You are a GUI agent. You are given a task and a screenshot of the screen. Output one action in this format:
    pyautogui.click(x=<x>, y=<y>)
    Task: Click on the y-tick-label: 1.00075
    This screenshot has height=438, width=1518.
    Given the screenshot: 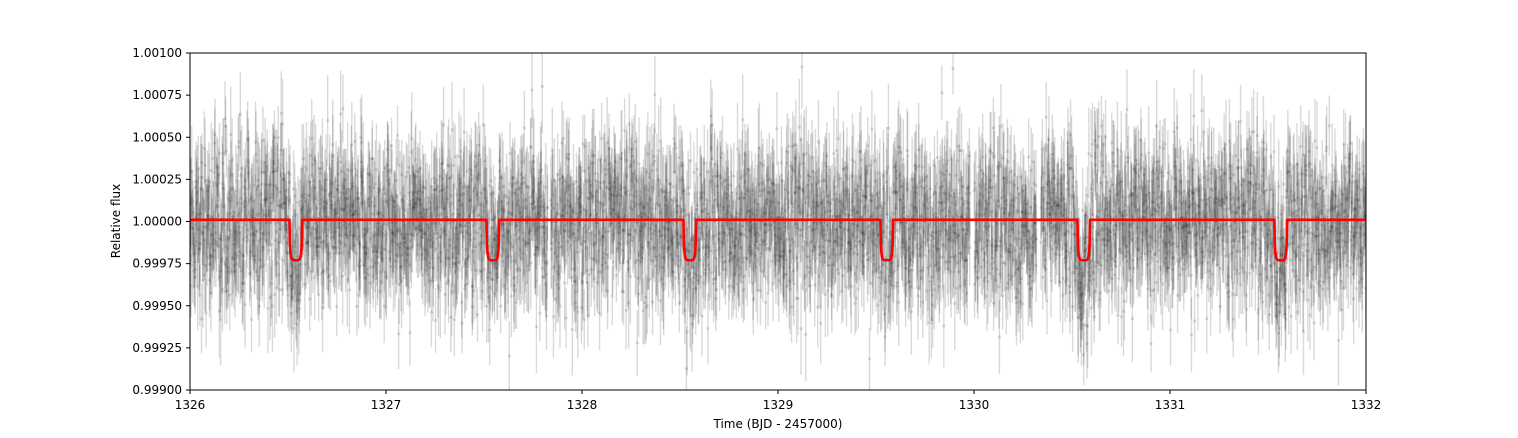 What is the action you would take?
    pyautogui.click(x=157, y=95)
    